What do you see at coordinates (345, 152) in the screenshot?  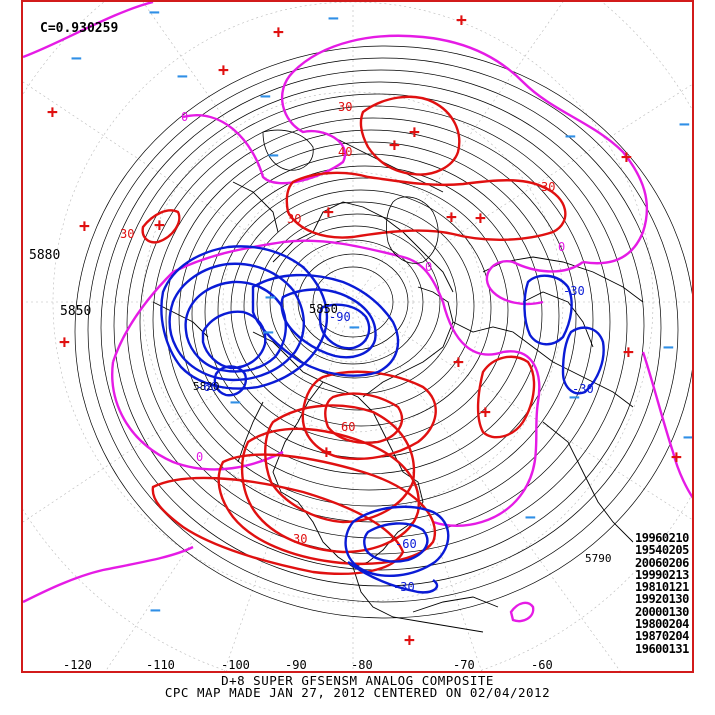 I see `contour-label-red: 40` at bounding box center [345, 152].